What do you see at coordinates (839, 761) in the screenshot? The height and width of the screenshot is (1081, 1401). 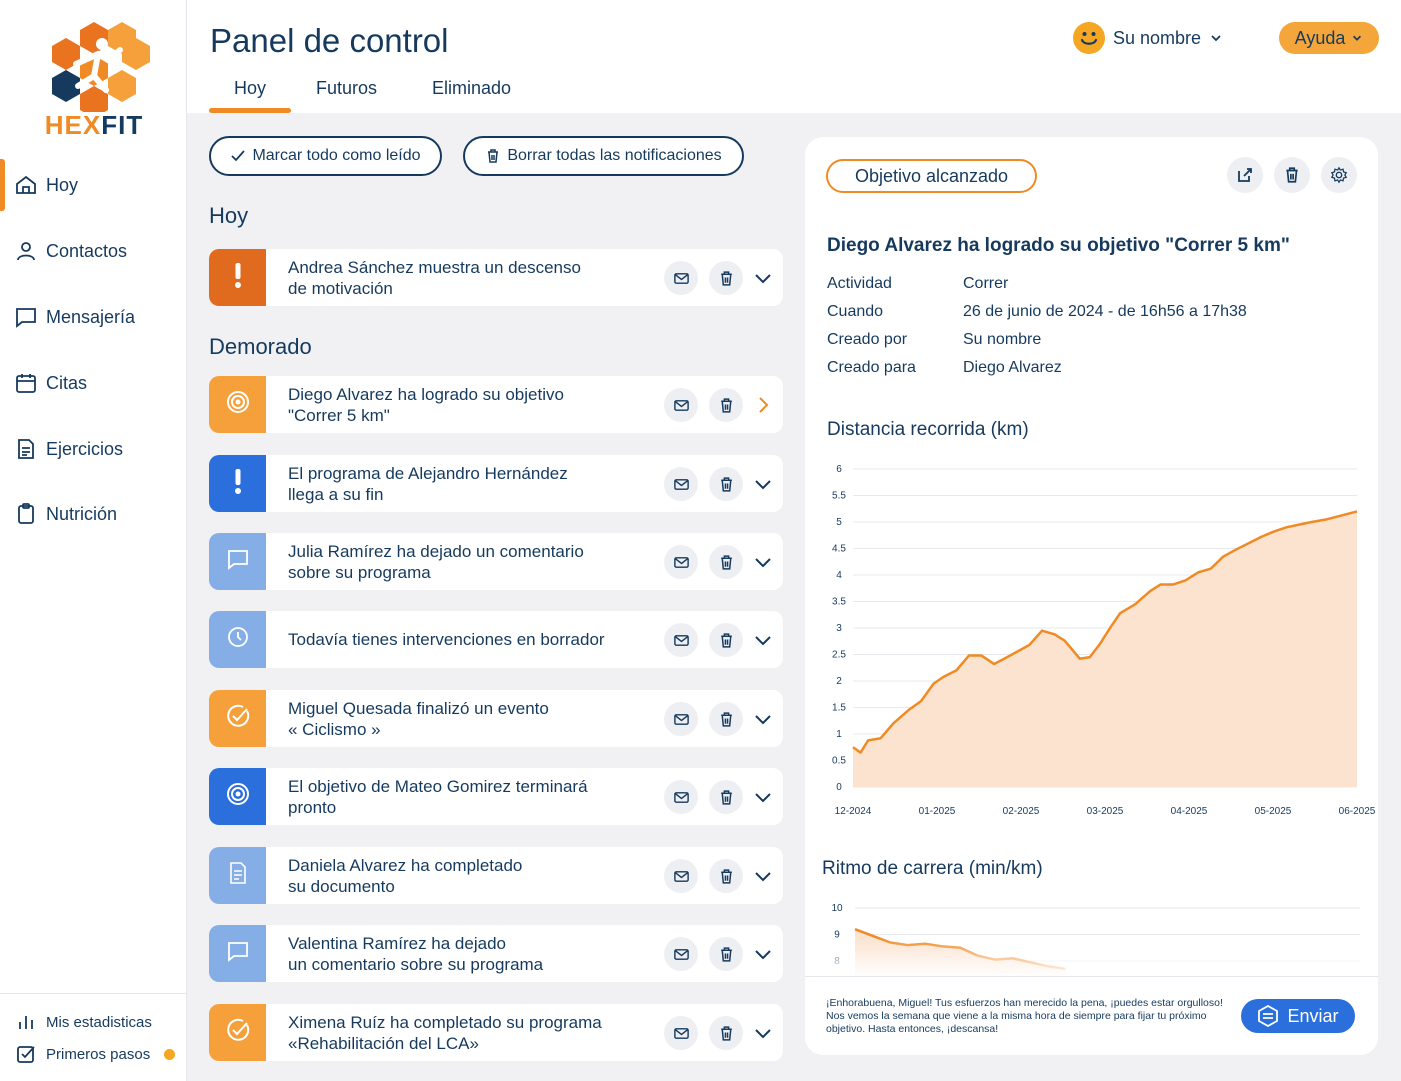 I see `y-tick-label: 0.5` at bounding box center [839, 761].